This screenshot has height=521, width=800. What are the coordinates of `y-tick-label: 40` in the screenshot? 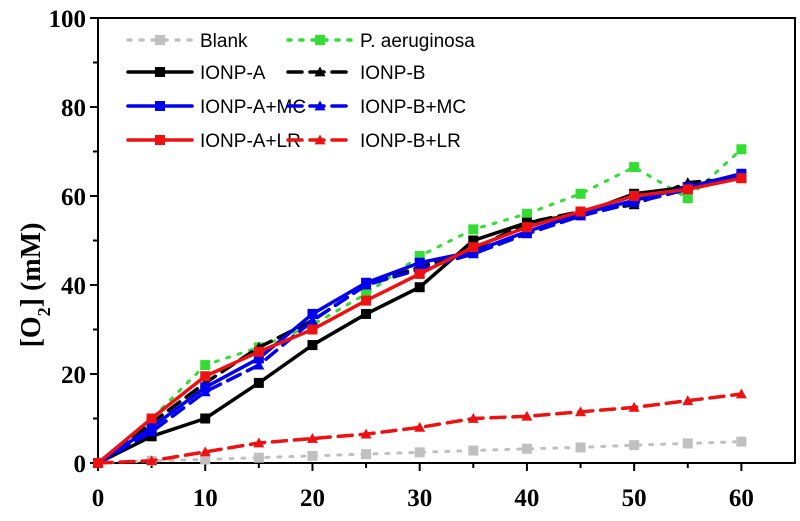 It's located at (73, 286).